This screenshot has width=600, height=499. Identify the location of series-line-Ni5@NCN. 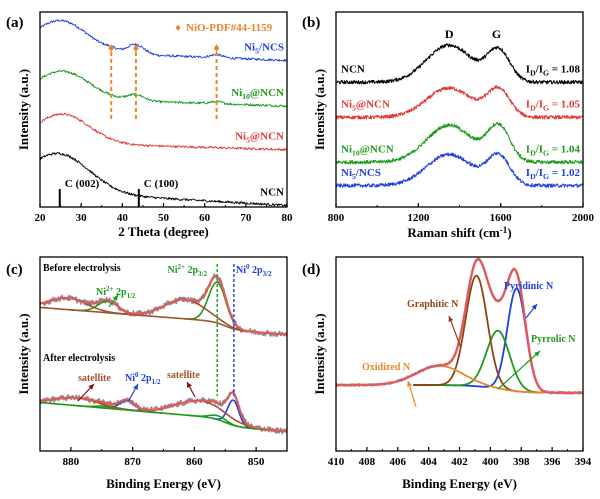
(163, 132).